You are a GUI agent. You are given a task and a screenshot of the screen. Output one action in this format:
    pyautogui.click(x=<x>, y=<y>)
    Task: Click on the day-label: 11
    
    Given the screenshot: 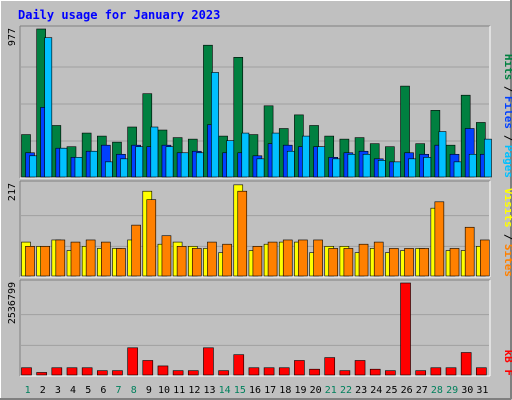 What is the action you would take?
    pyautogui.click(x=179, y=390)
    